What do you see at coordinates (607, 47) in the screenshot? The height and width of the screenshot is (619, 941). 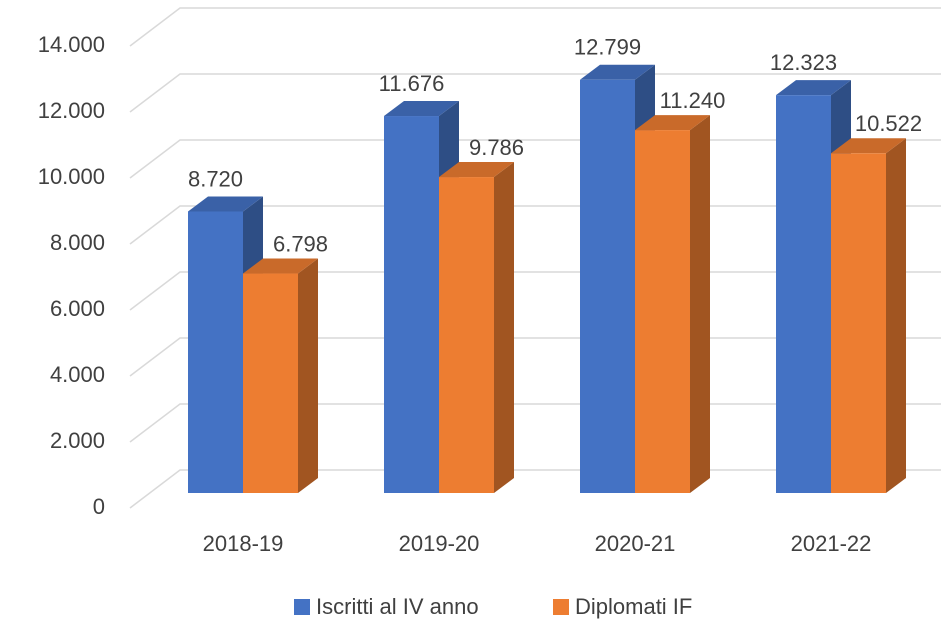 I see `value-label: 12.799` at bounding box center [607, 47].